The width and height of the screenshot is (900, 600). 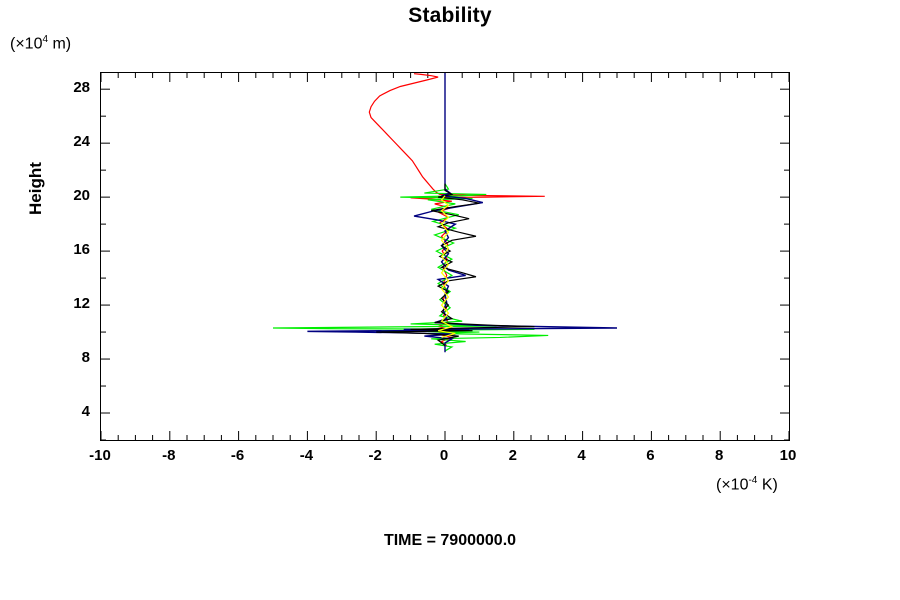 I want to click on y-unit-exponent: 4, so click(x=45, y=39).